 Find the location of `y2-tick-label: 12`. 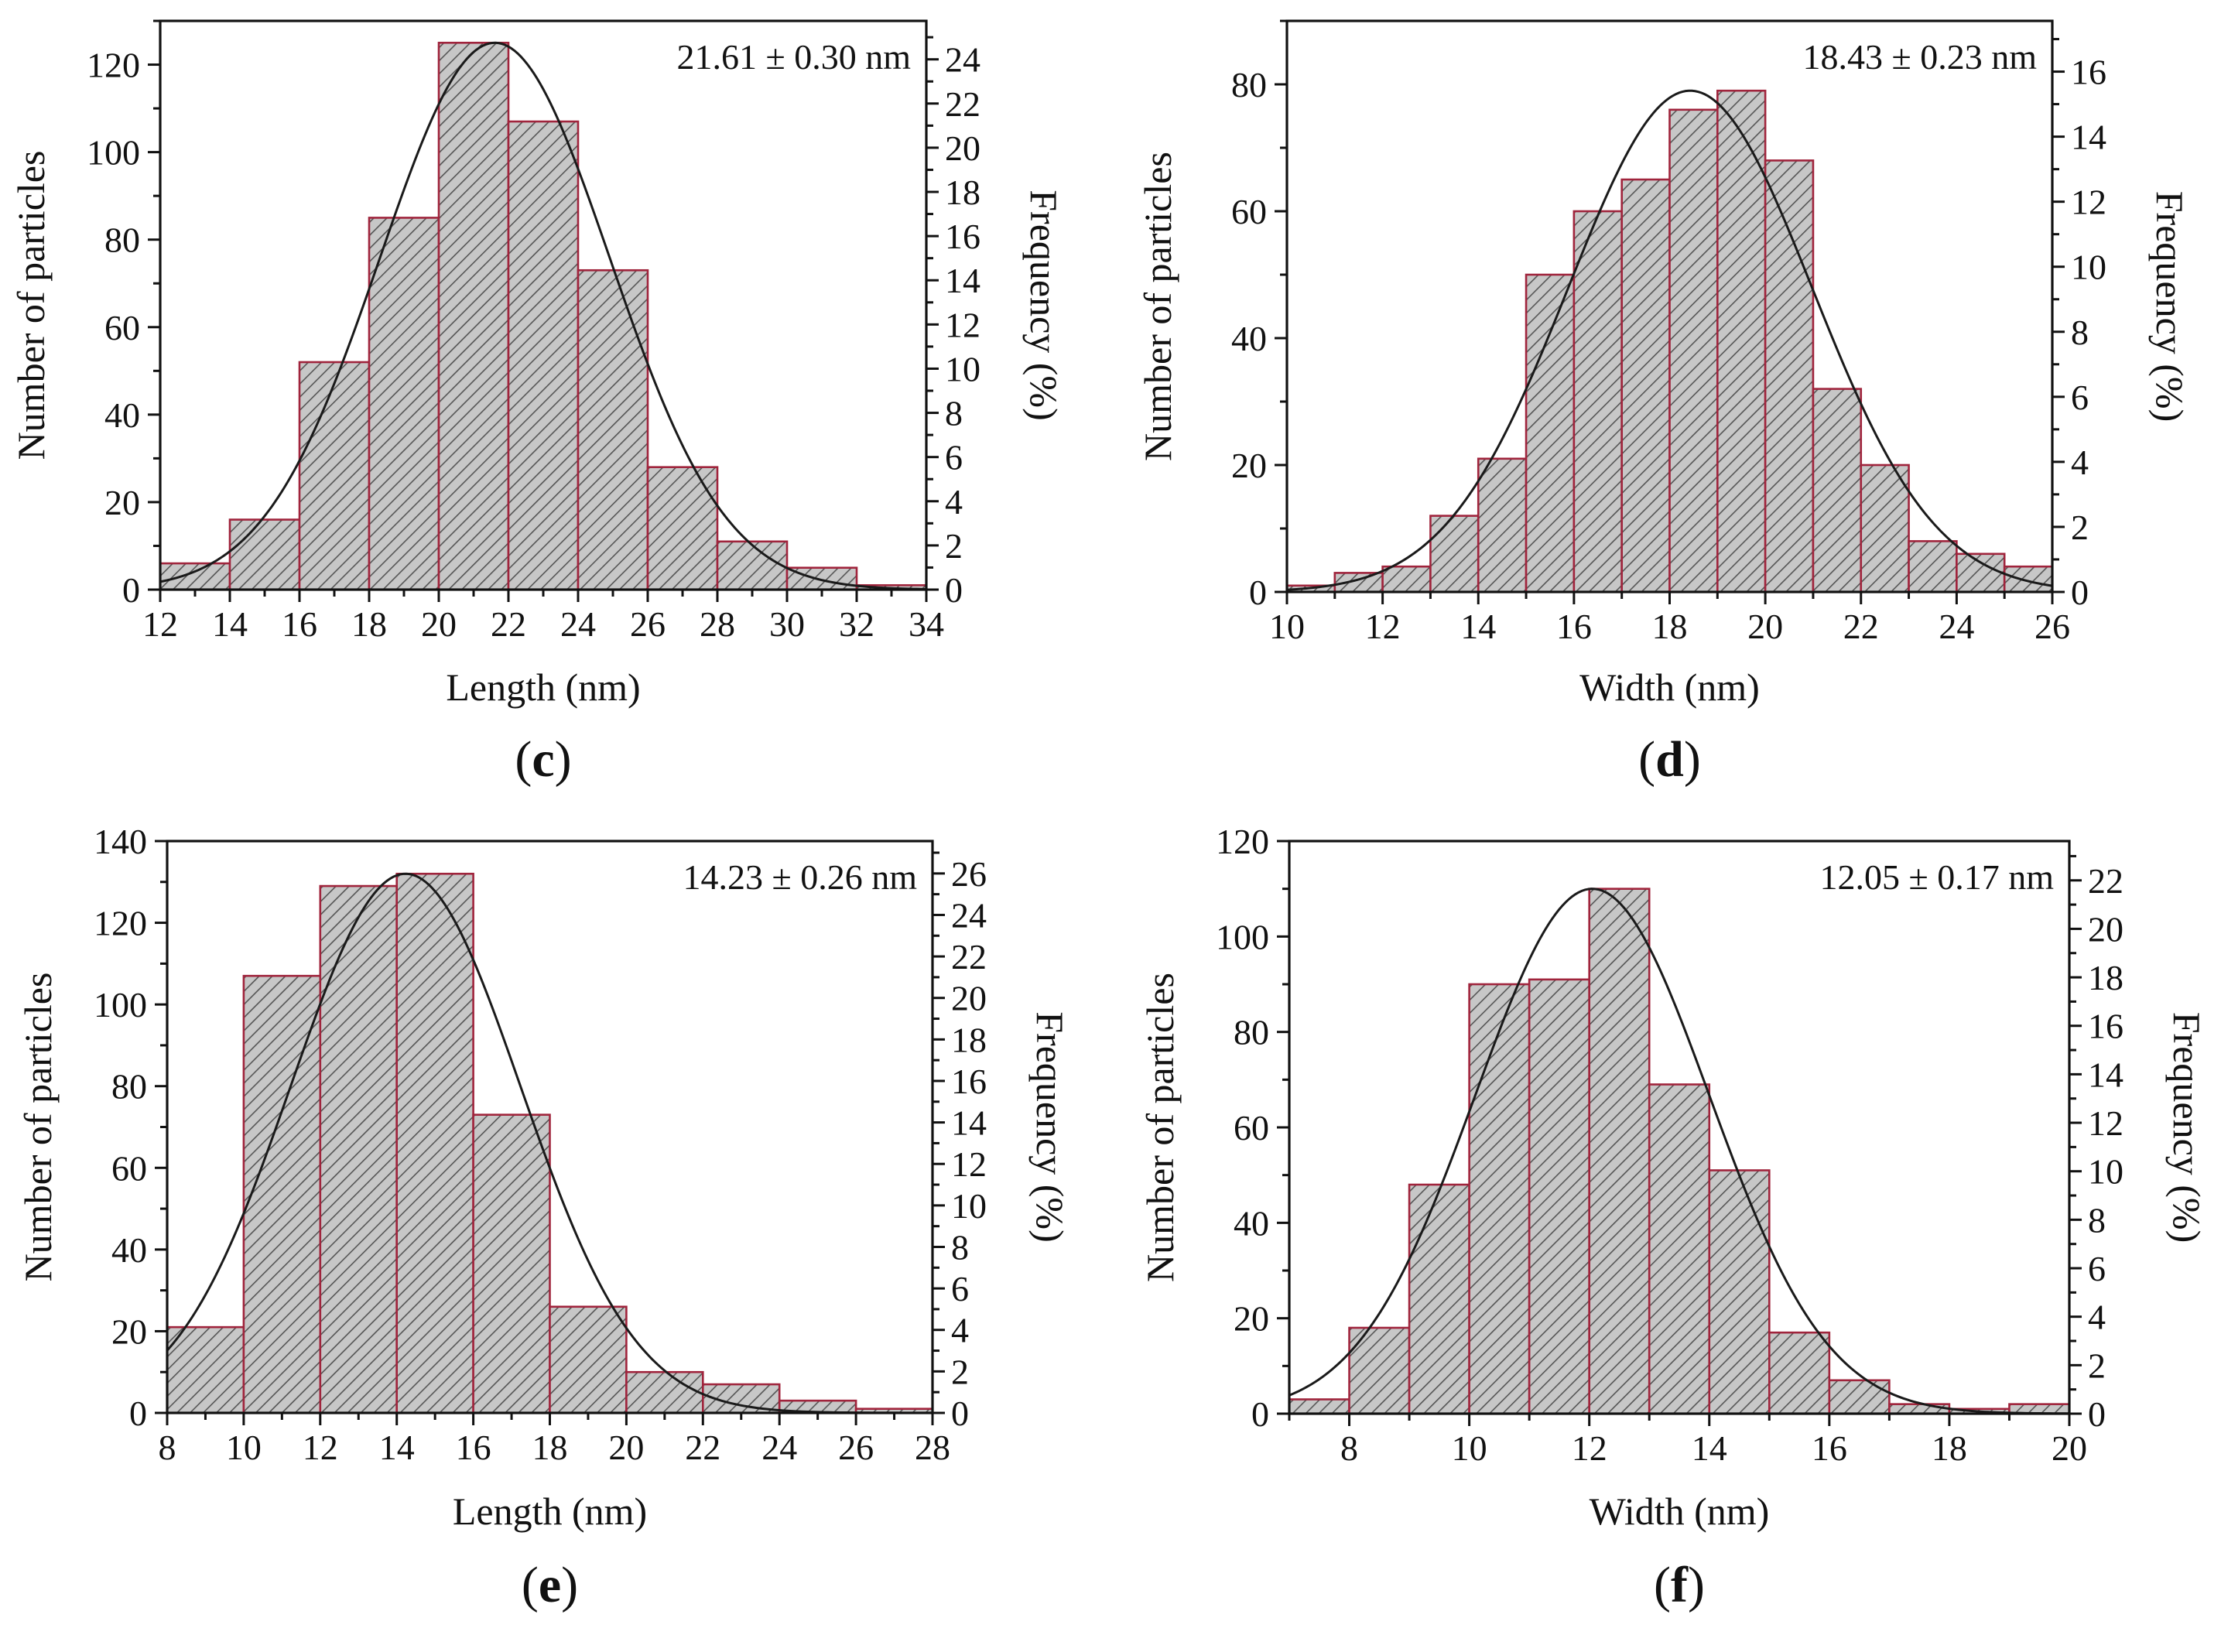

y2-tick-label: 12 is located at coordinates (2105, 1123).